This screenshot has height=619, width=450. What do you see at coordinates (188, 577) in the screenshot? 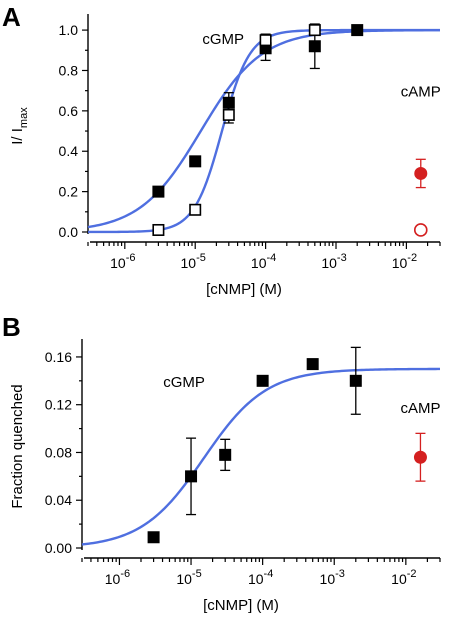
I see `panel-b-xtick-label: 10⁻⁵` at bounding box center [188, 577].